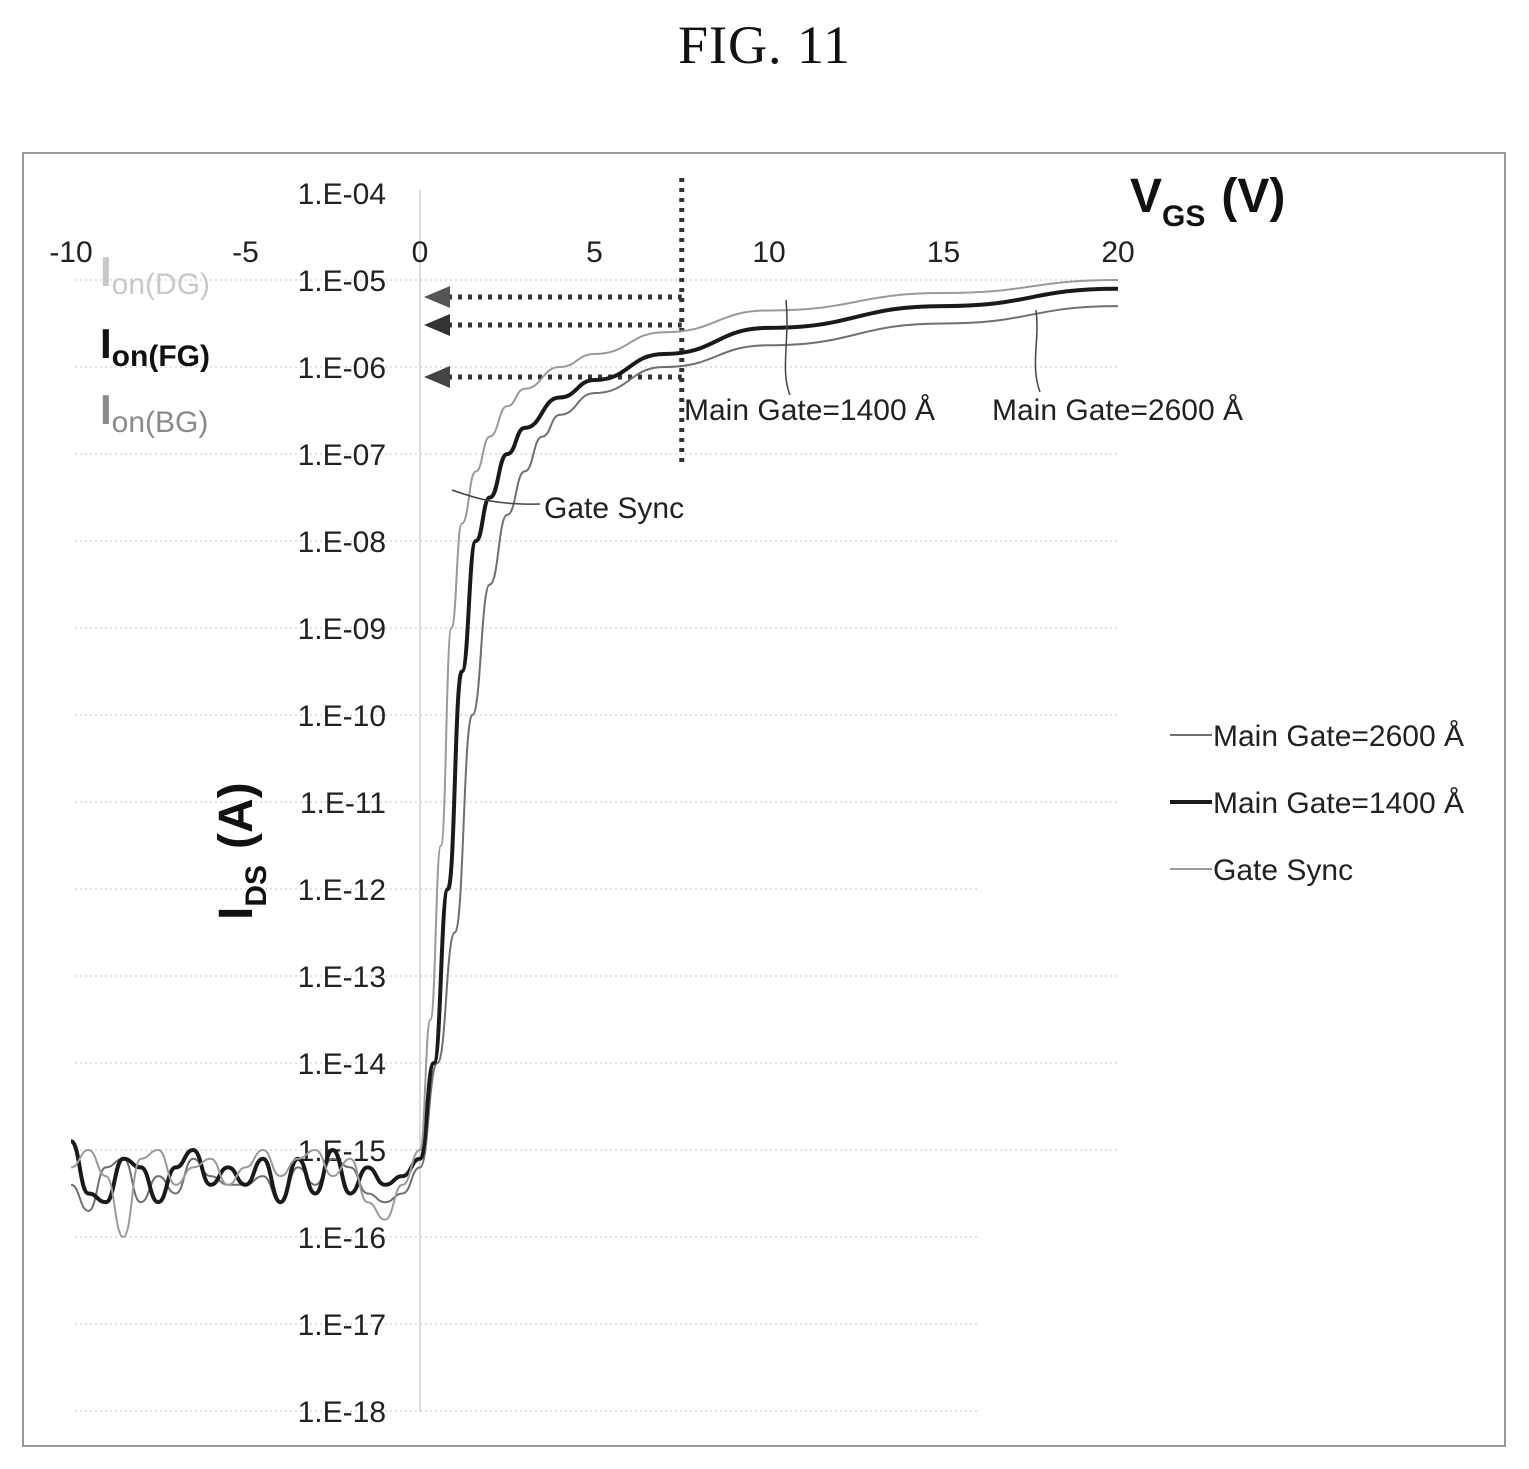 This screenshot has height=1469, width=1529. I want to click on gate-sync-annotation: Gate Sync, so click(614, 508).